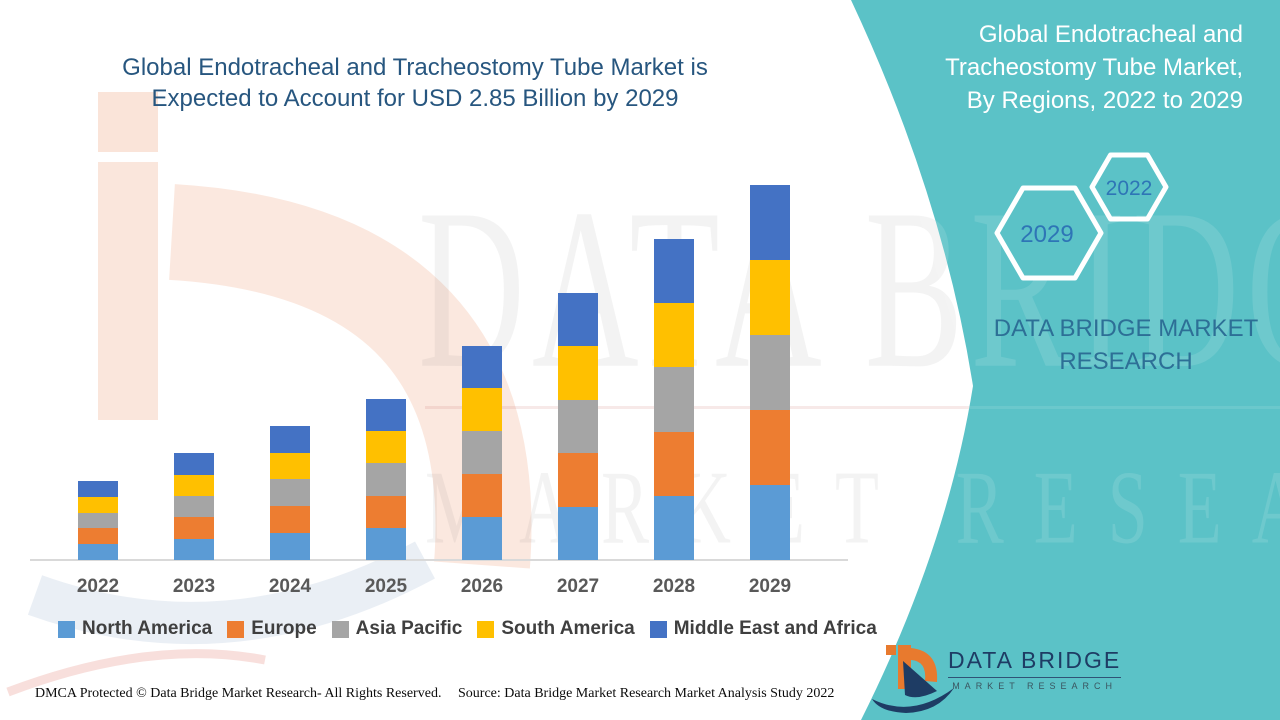 The image size is (1280, 720). I want to click on legend-label: South America, so click(568, 628).